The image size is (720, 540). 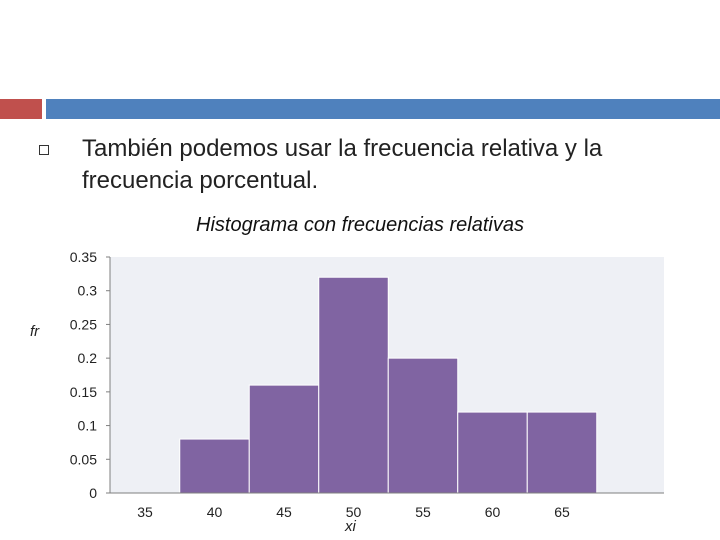 I want to click on y-tick-label: 0.25, so click(x=83, y=324).